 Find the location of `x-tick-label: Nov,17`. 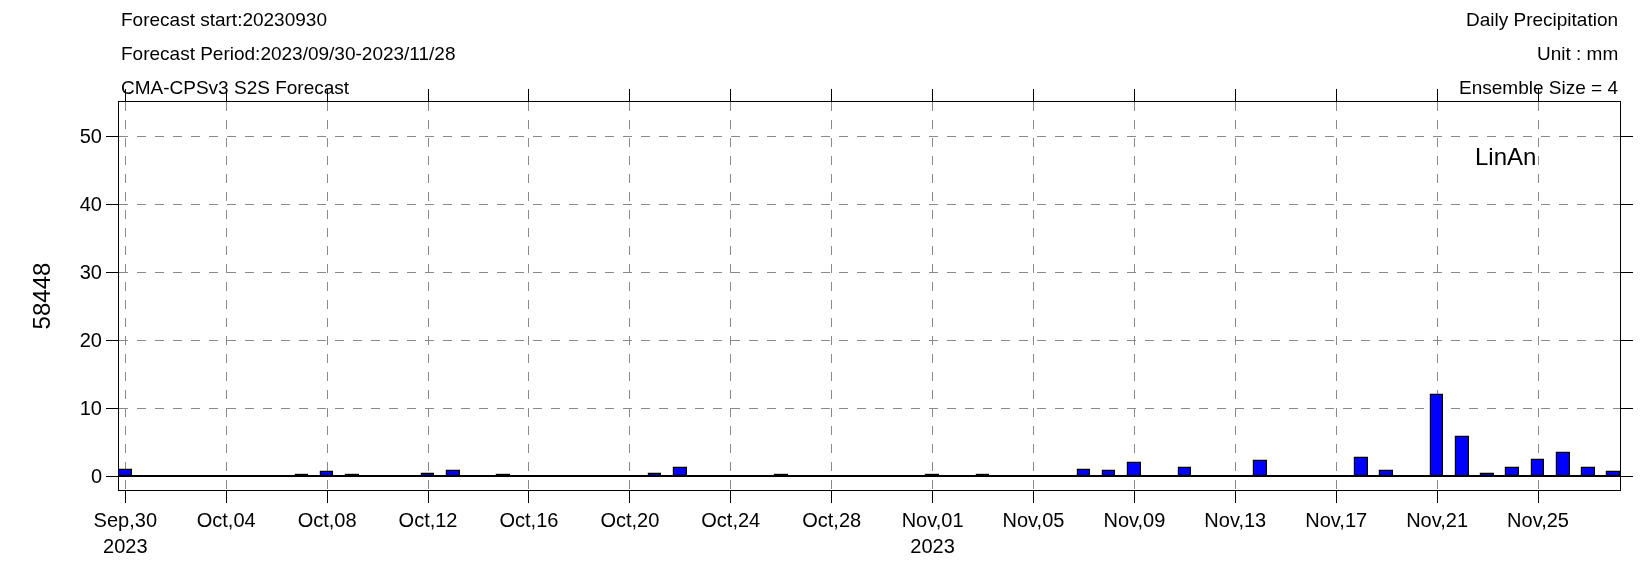

x-tick-label: Nov,17 is located at coordinates (1336, 520).